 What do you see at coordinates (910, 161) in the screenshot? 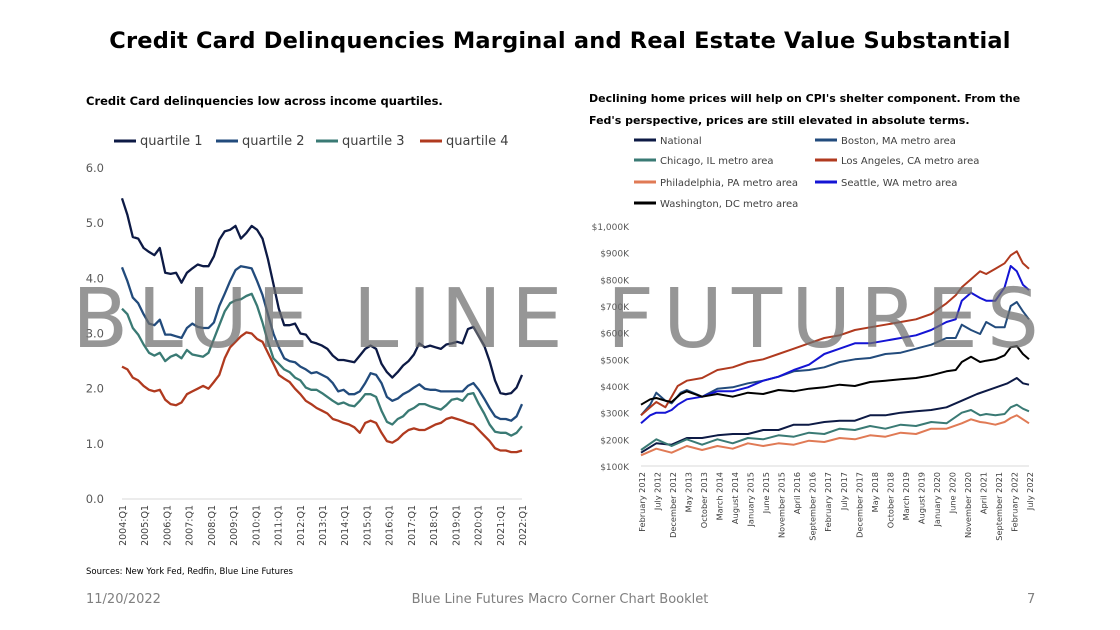
I see `legend-label: Los Angeles, CA metro area` at bounding box center [910, 161].